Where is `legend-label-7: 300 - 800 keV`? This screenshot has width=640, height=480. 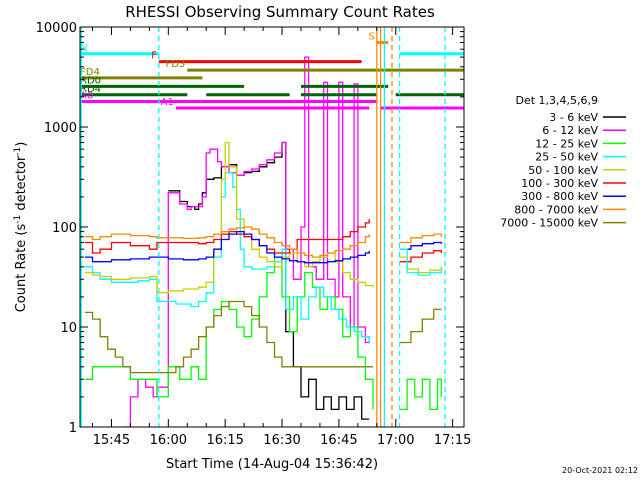 legend-label-7: 300 - 800 keV is located at coordinates (559, 196).